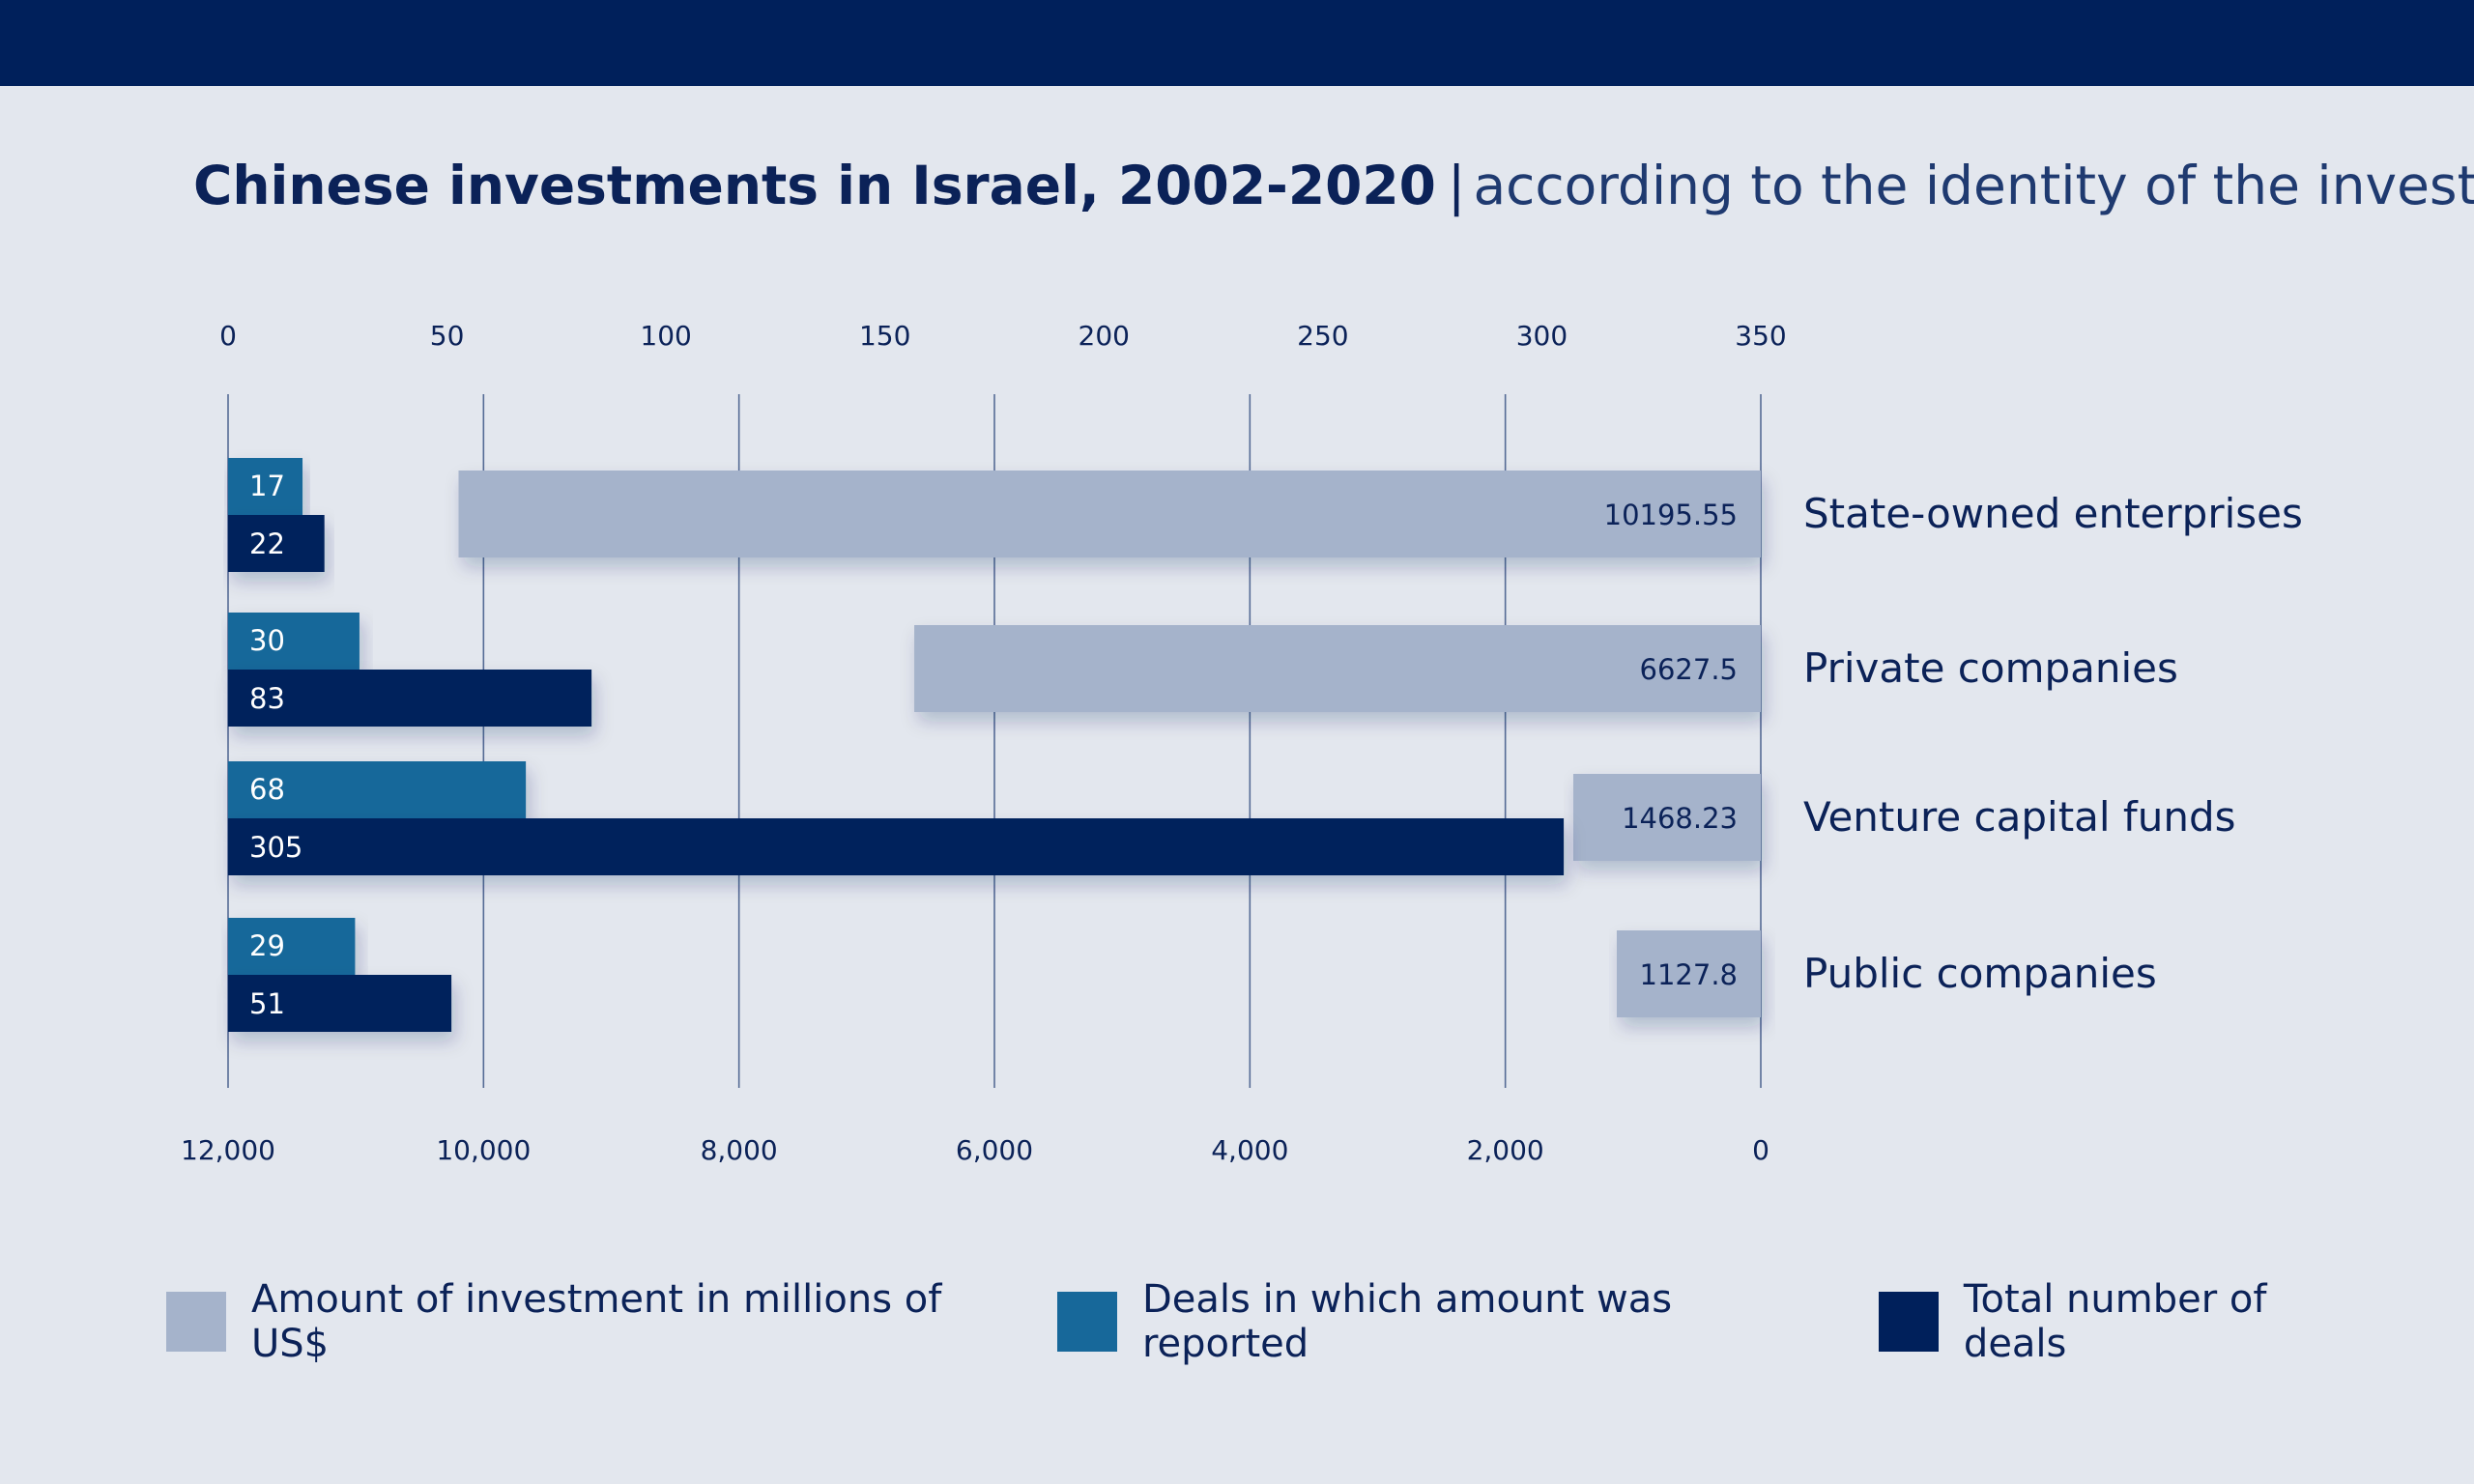  What do you see at coordinates (267, 1004) in the screenshot?
I see `data-label-total: 51` at bounding box center [267, 1004].